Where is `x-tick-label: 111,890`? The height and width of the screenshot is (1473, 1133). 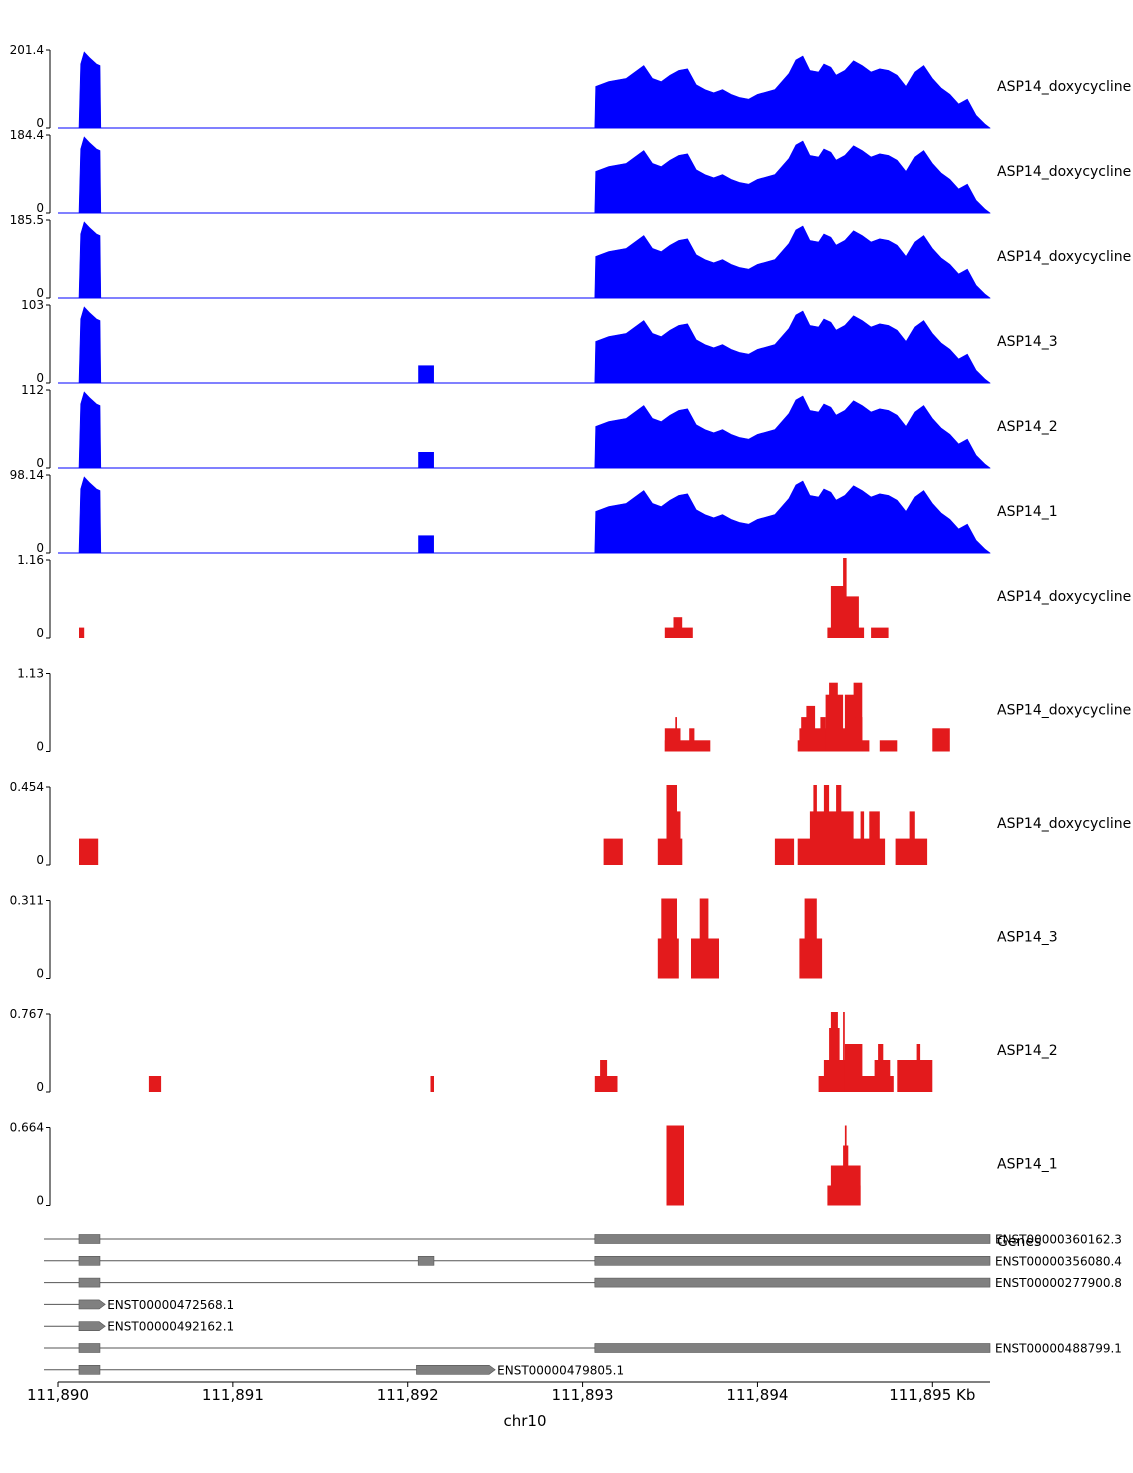
x-tick-label: 111,890 is located at coordinates (58, 1395).